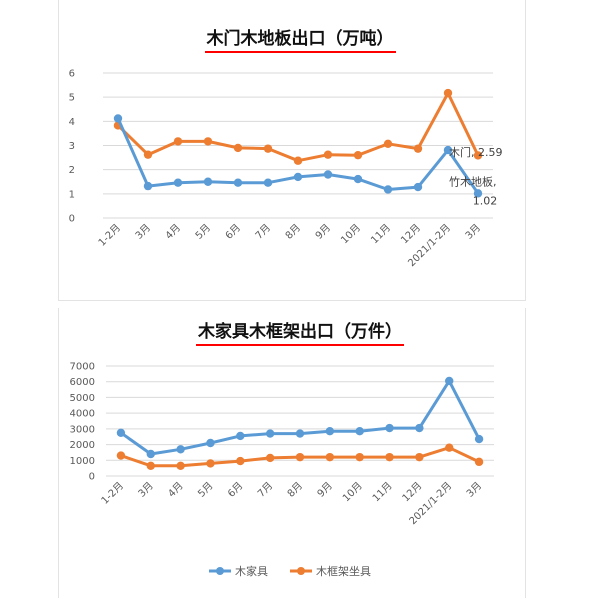  What do you see at coordinates (473, 181) in the screenshot?
I see `data-label: 竹木地板,` at bounding box center [473, 181].